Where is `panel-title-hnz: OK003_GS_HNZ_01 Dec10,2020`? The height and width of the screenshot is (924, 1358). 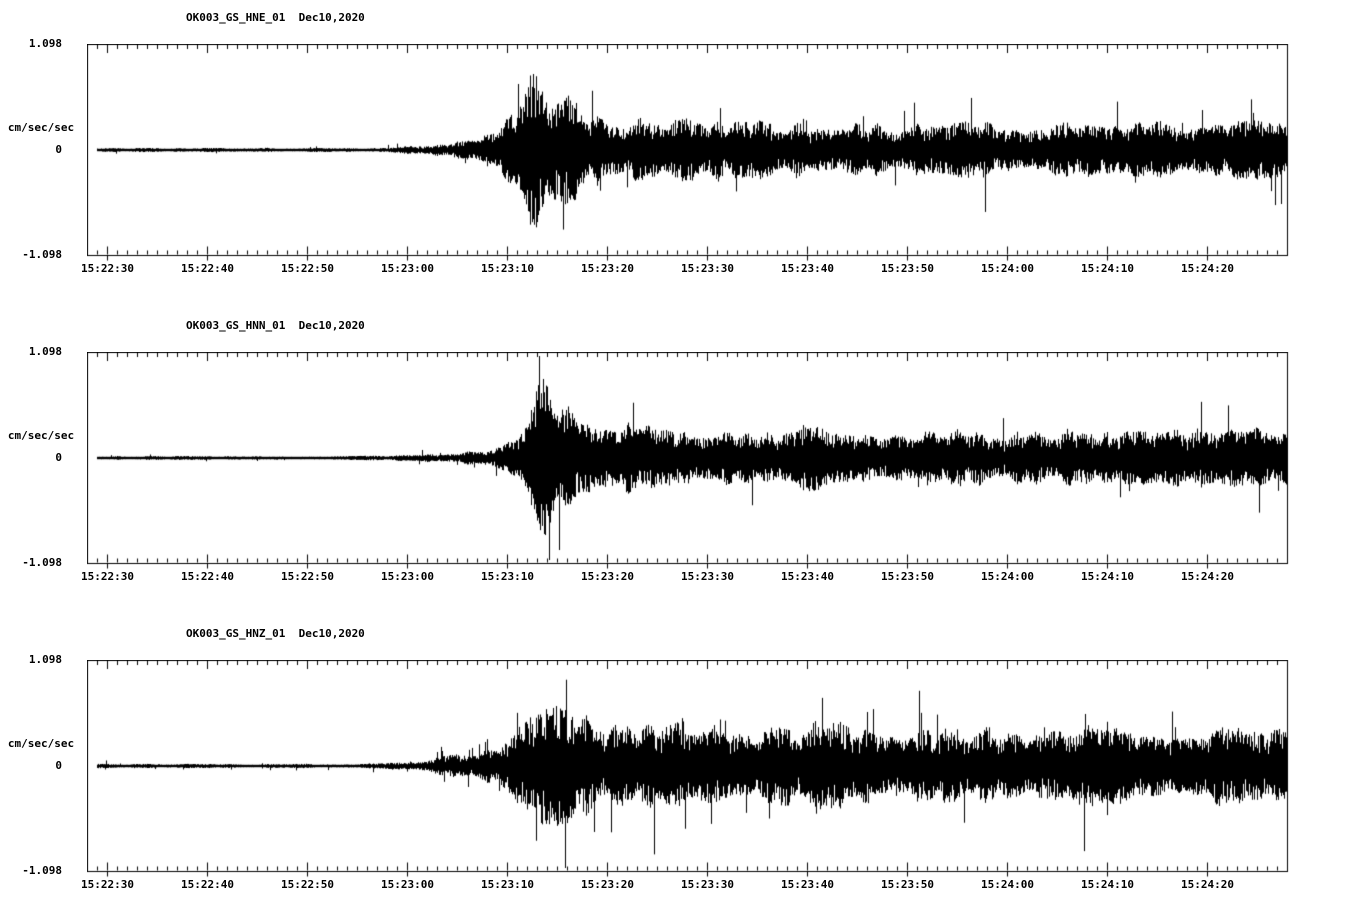
panel-title-hnz: OK003_GS_HNZ_01 Dec10,2020 is located at coordinates (275, 633).